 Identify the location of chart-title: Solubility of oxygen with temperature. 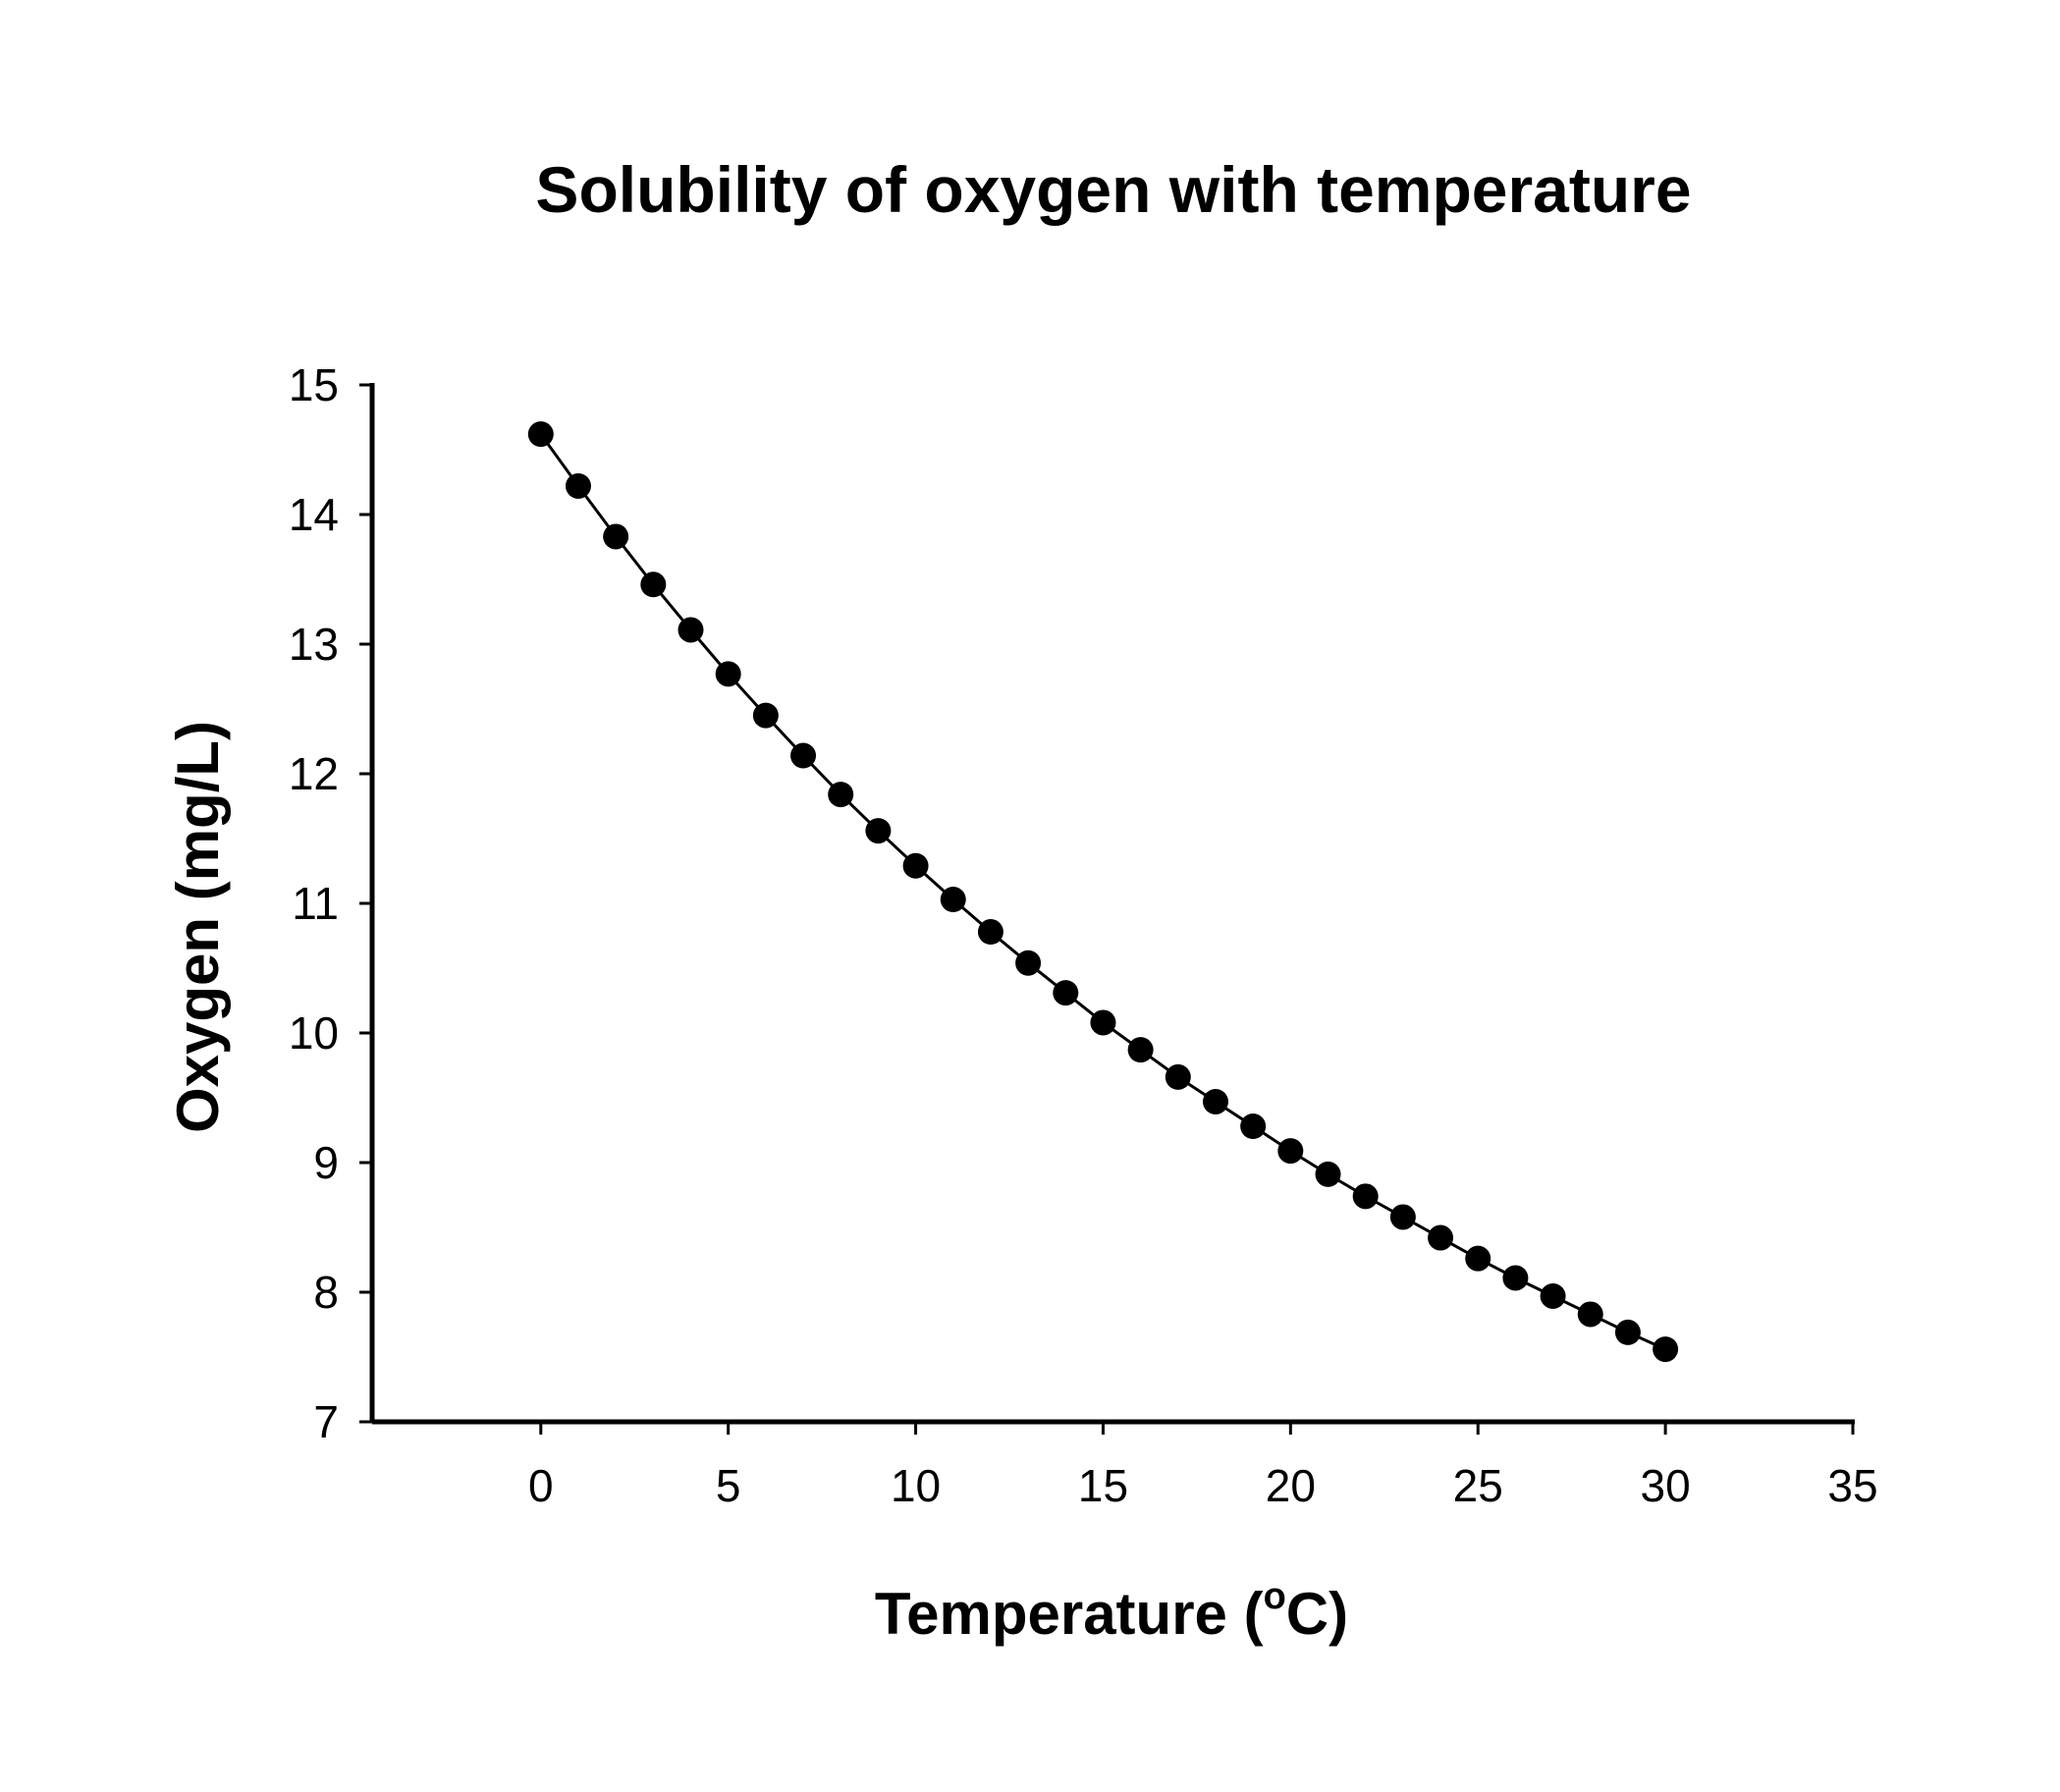
(1113, 189).